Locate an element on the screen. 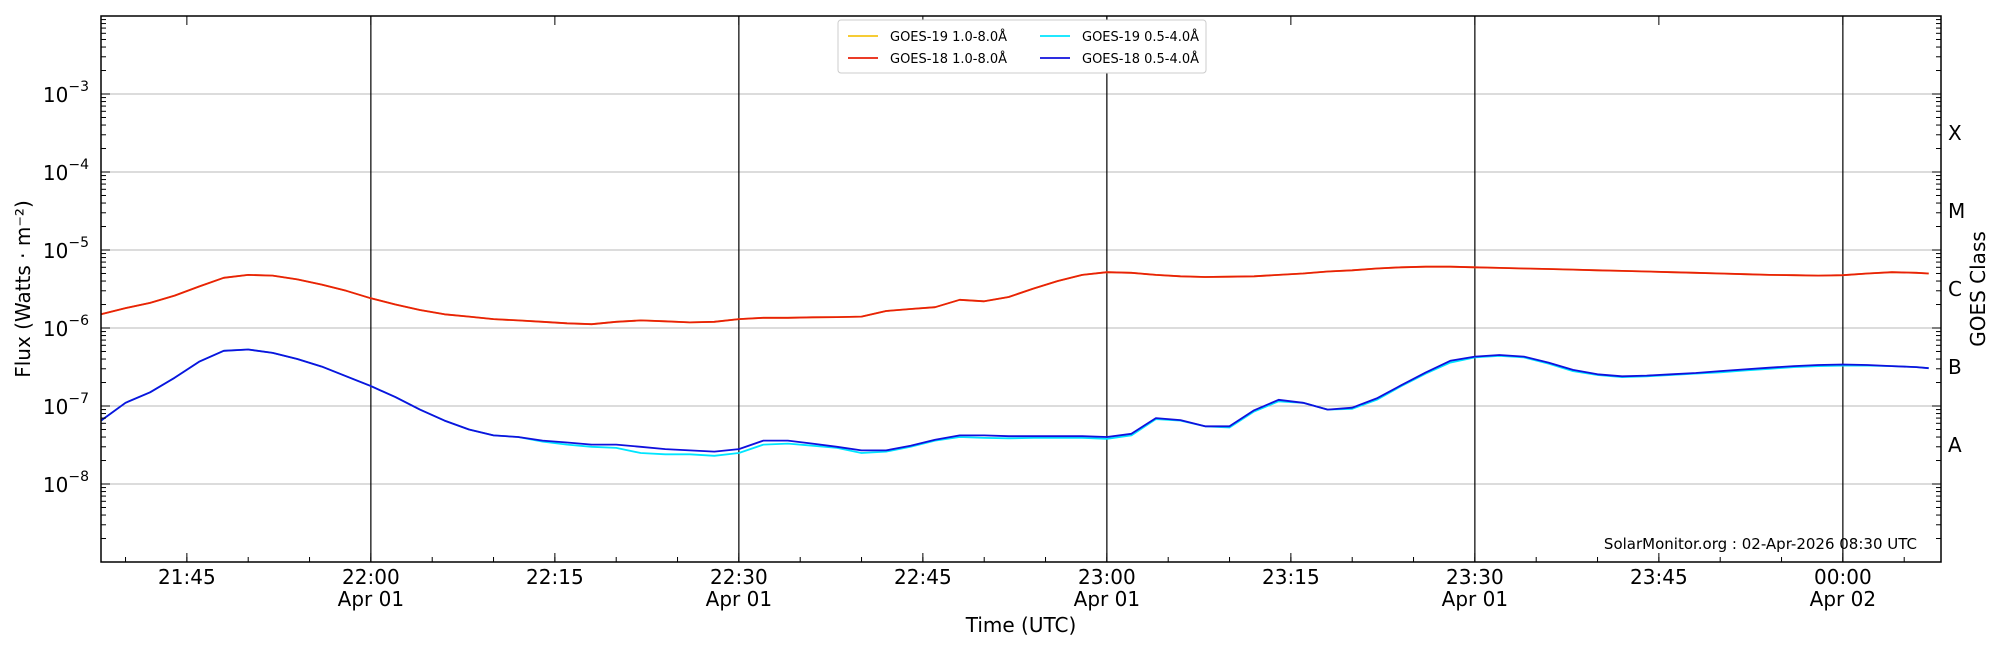 The width and height of the screenshot is (2000, 650). x-tick-date-label: Apr 02 is located at coordinates (1843, 599).